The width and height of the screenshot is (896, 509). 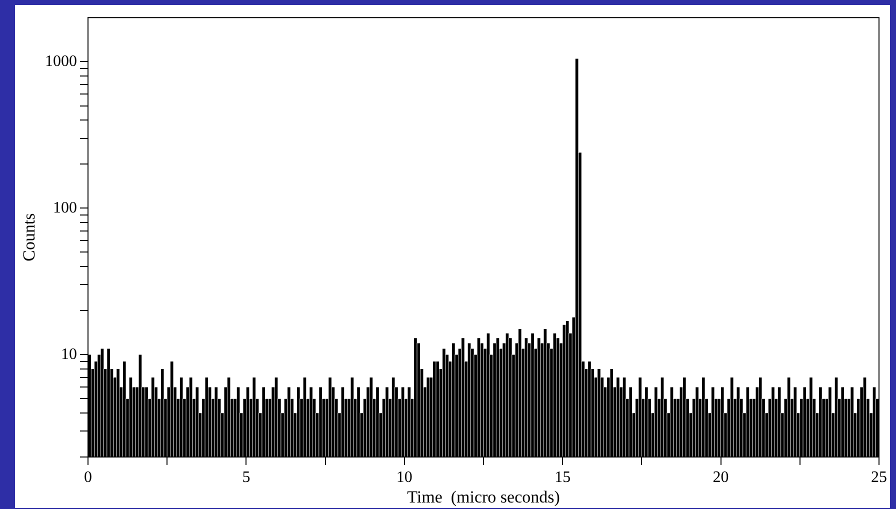 What do you see at coordinates (69, 354) in the screenshot?
I see `y-tick-label: 10` at bounding box center [69, 354].